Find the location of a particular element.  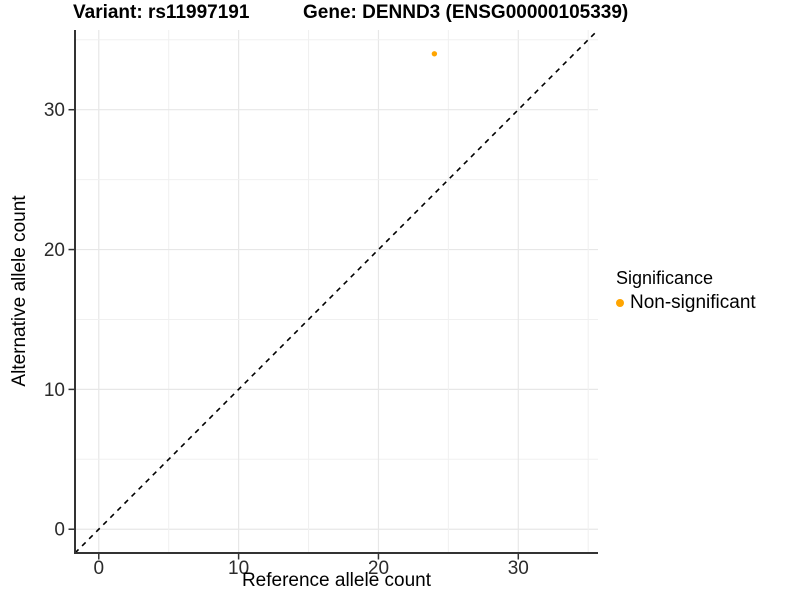

plot-title-gene: Gene: DENND3 (ENSG00000105339) is located at coordinates (466, 12).